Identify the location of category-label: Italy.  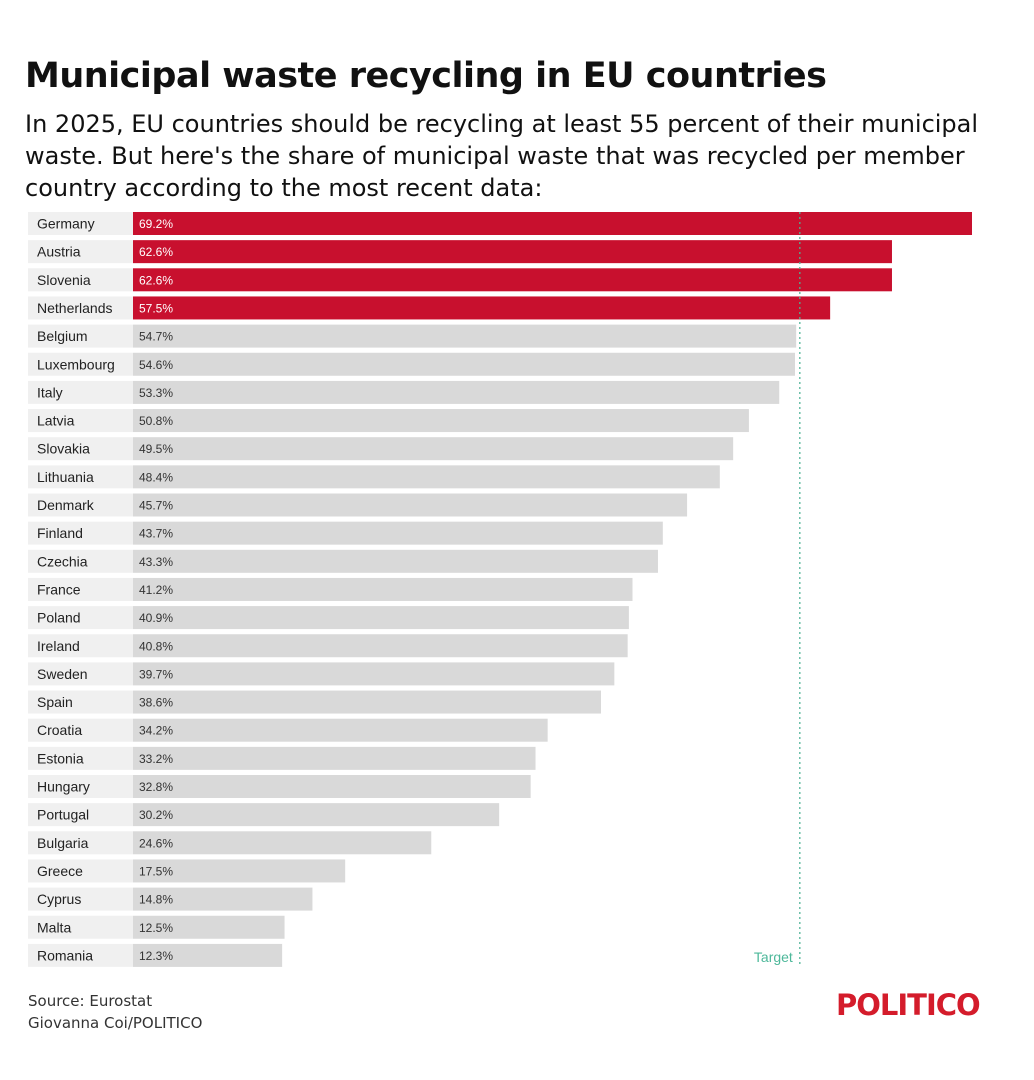
(50, 392).